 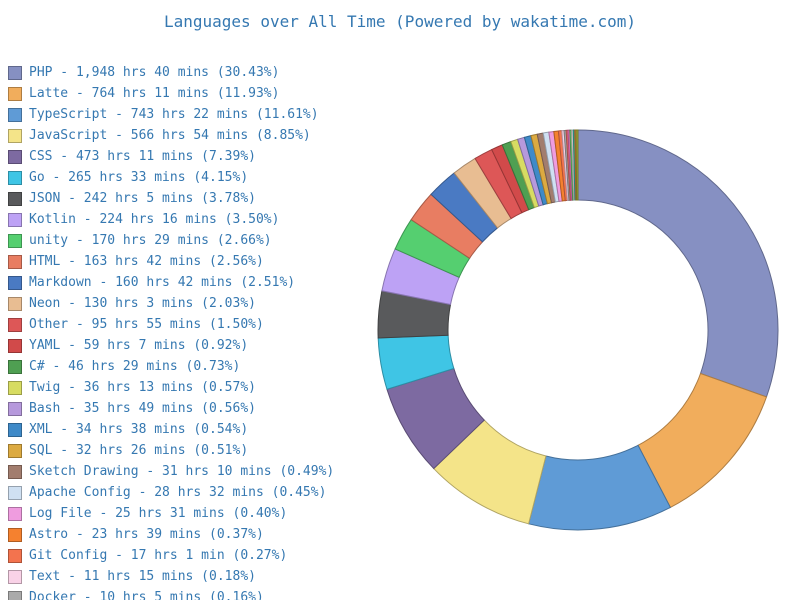 I want to click on legend-item-astro: Astro - 23 hrs 39 mins (0.37%), so click(x=171, y=534).